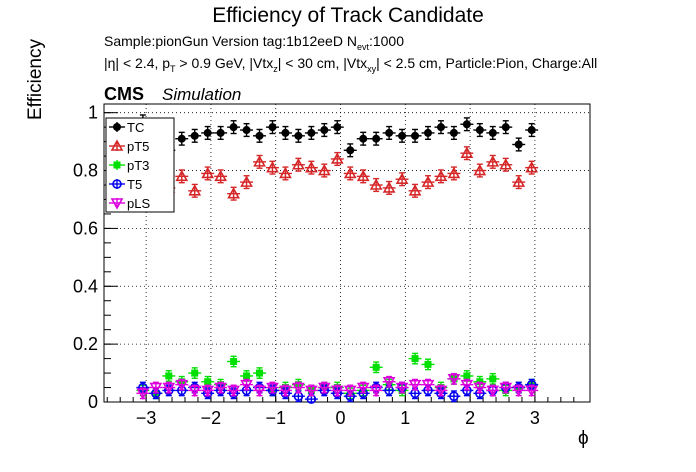 This screenshot has height=472, width=696. Describe the element at coordinates (93, 113) in the screenshot. I see `y-tick-label: 1` at that location.